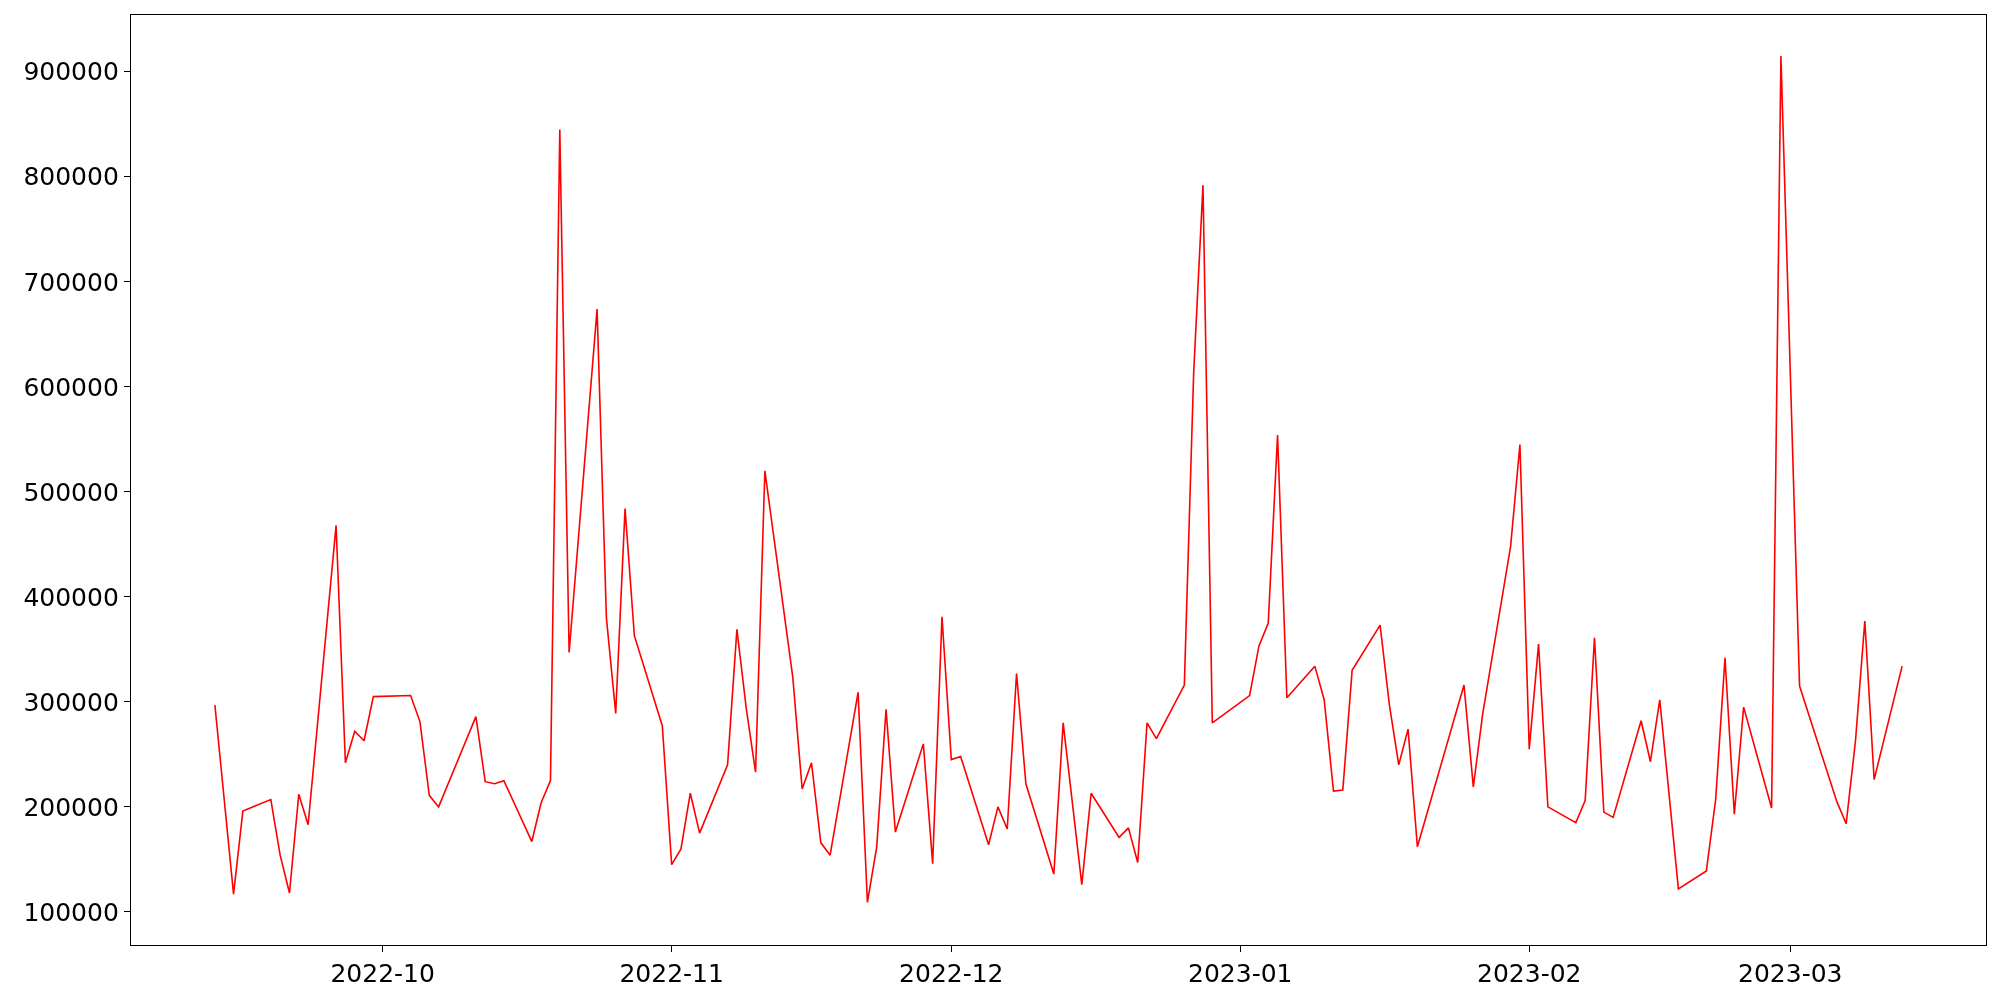  What do you see at coordinates (71, 282) in the screenshot?
I see `y-tick-label: 700000` at bounding box center [71, 282].